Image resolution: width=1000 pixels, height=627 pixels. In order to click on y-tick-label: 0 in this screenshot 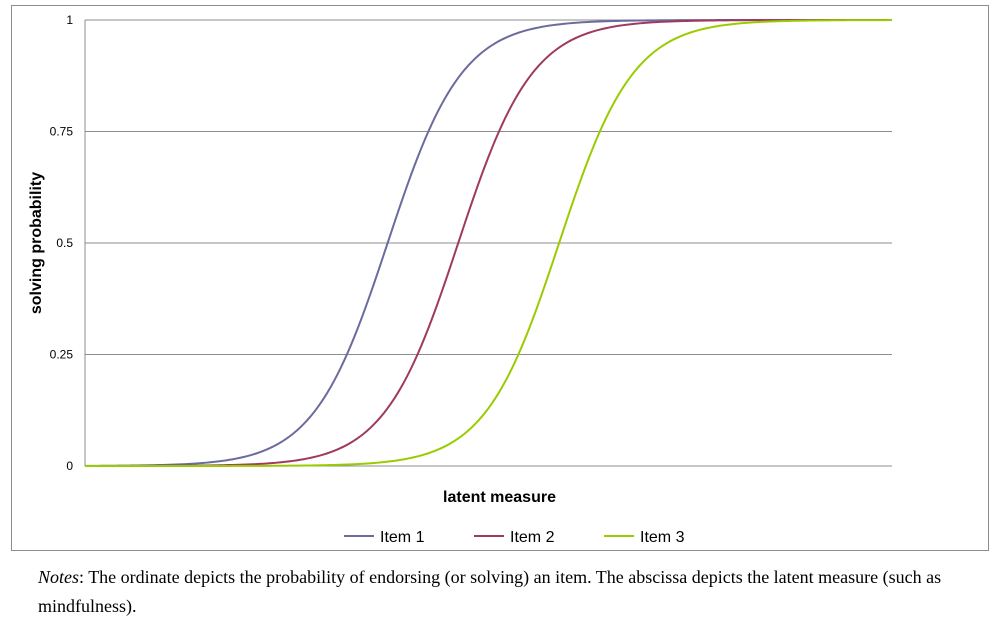, I will do `click(69, 466)`.